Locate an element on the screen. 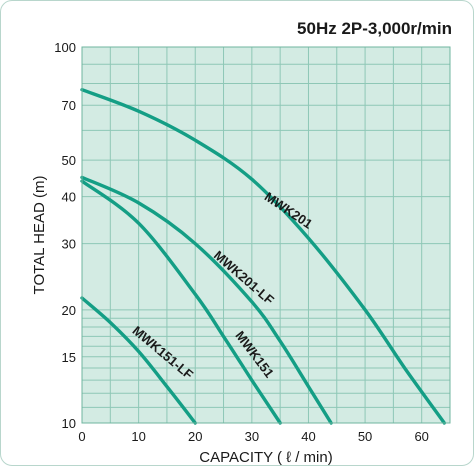 This screenshot has height=468, width=476. y-tick-label: 70 is located at coordinates (69, 105).